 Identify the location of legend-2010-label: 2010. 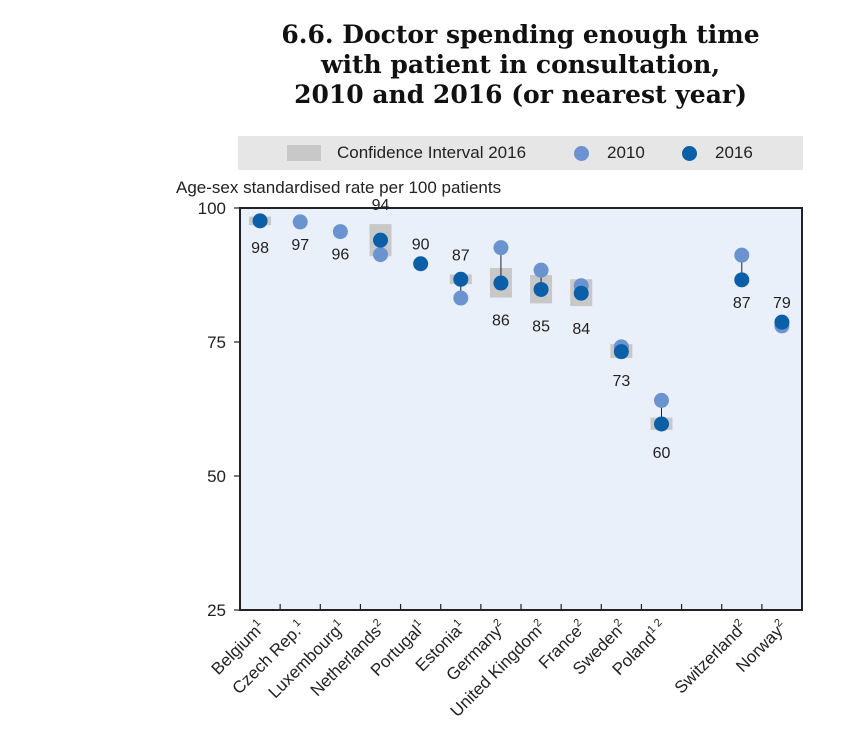
(626, 152).